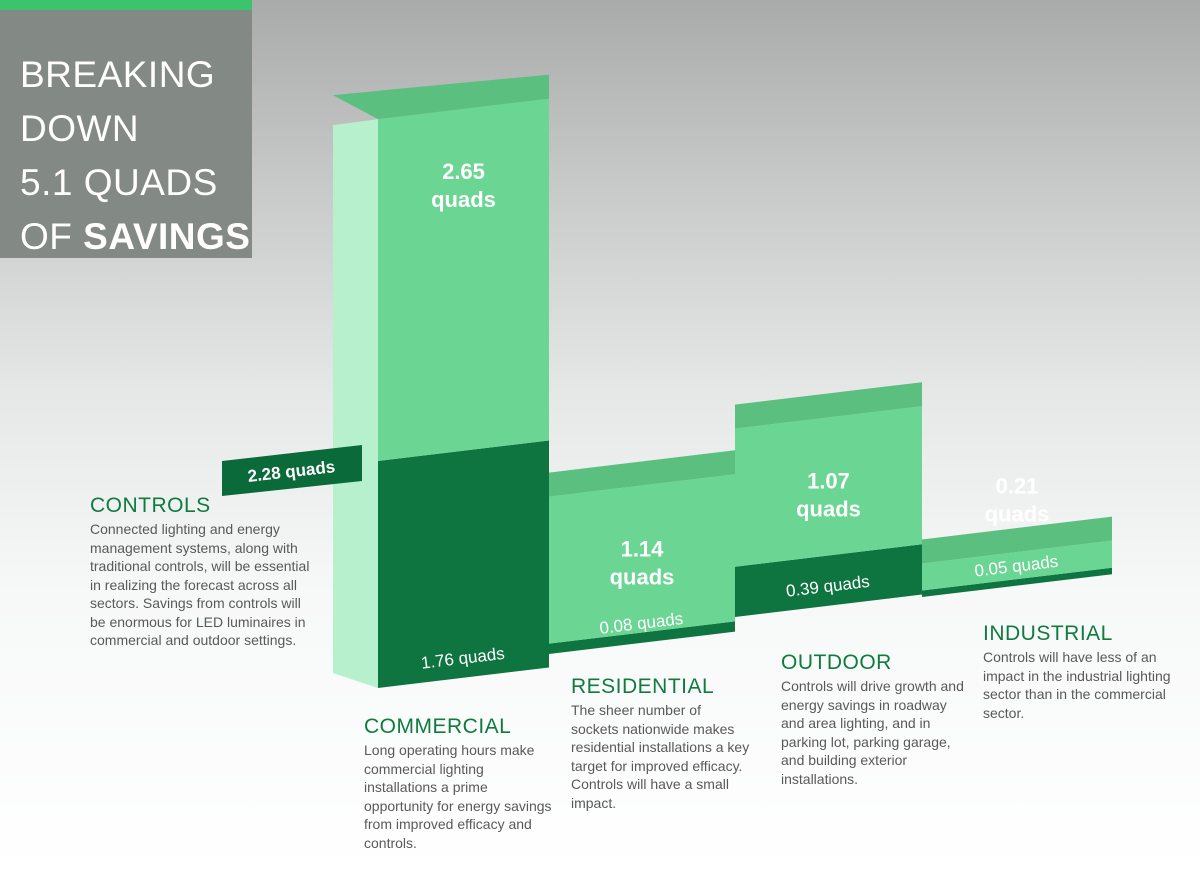  What do you see at coordinates (463, 199) in the screenshot?
I see `bar-commercial-efficacy-unit: quads` at bounding box center [463, 199].